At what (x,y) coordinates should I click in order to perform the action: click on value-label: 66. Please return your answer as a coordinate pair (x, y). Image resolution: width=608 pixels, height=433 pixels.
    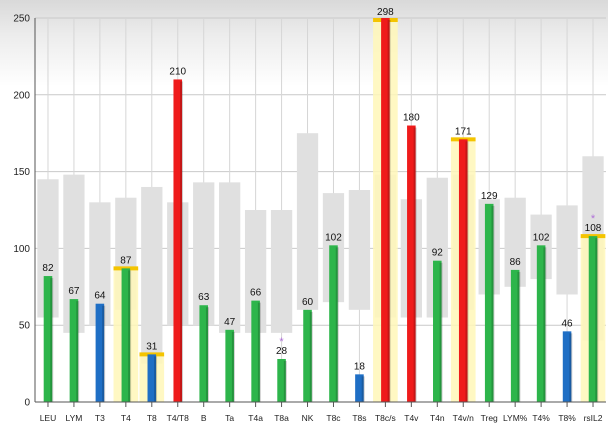
    Looking at the image, I should click on (256, 293).